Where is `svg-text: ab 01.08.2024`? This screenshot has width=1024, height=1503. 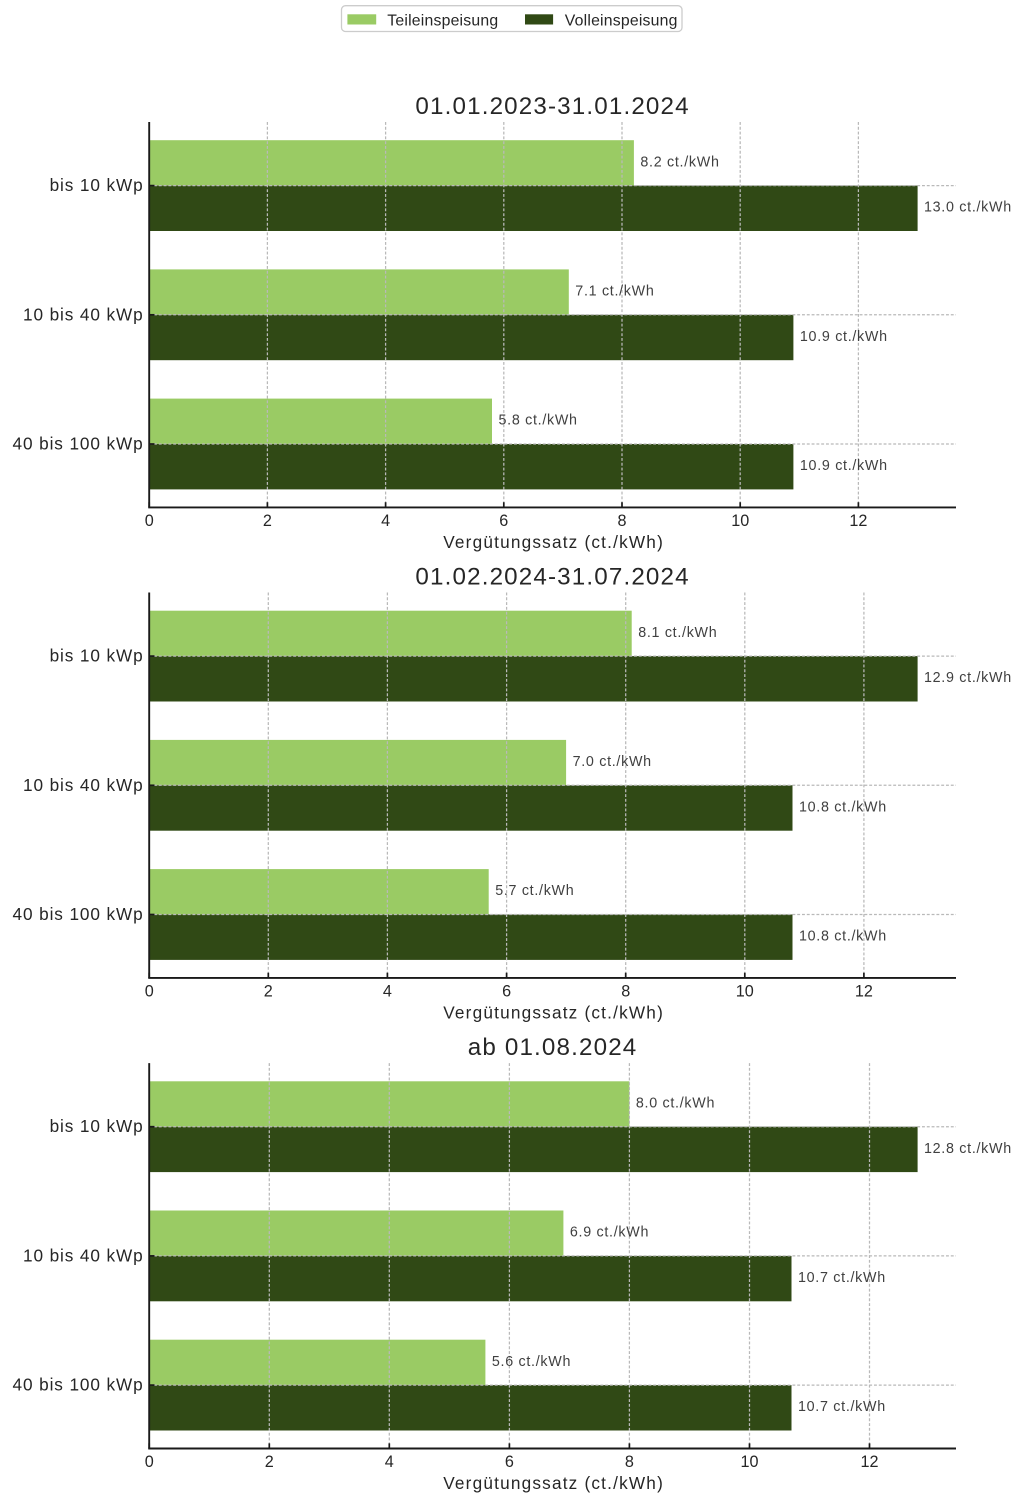 svg-text: ab 01.08.2024 is located at coordinates (553, 1047).